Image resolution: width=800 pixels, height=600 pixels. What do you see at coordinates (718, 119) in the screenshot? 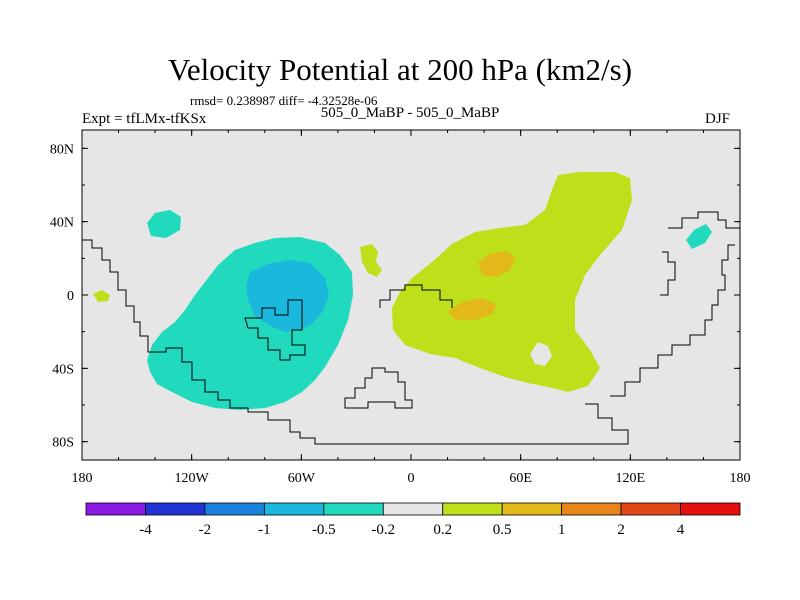
I see `season-label: DJF` at bounding box center [718, 119].